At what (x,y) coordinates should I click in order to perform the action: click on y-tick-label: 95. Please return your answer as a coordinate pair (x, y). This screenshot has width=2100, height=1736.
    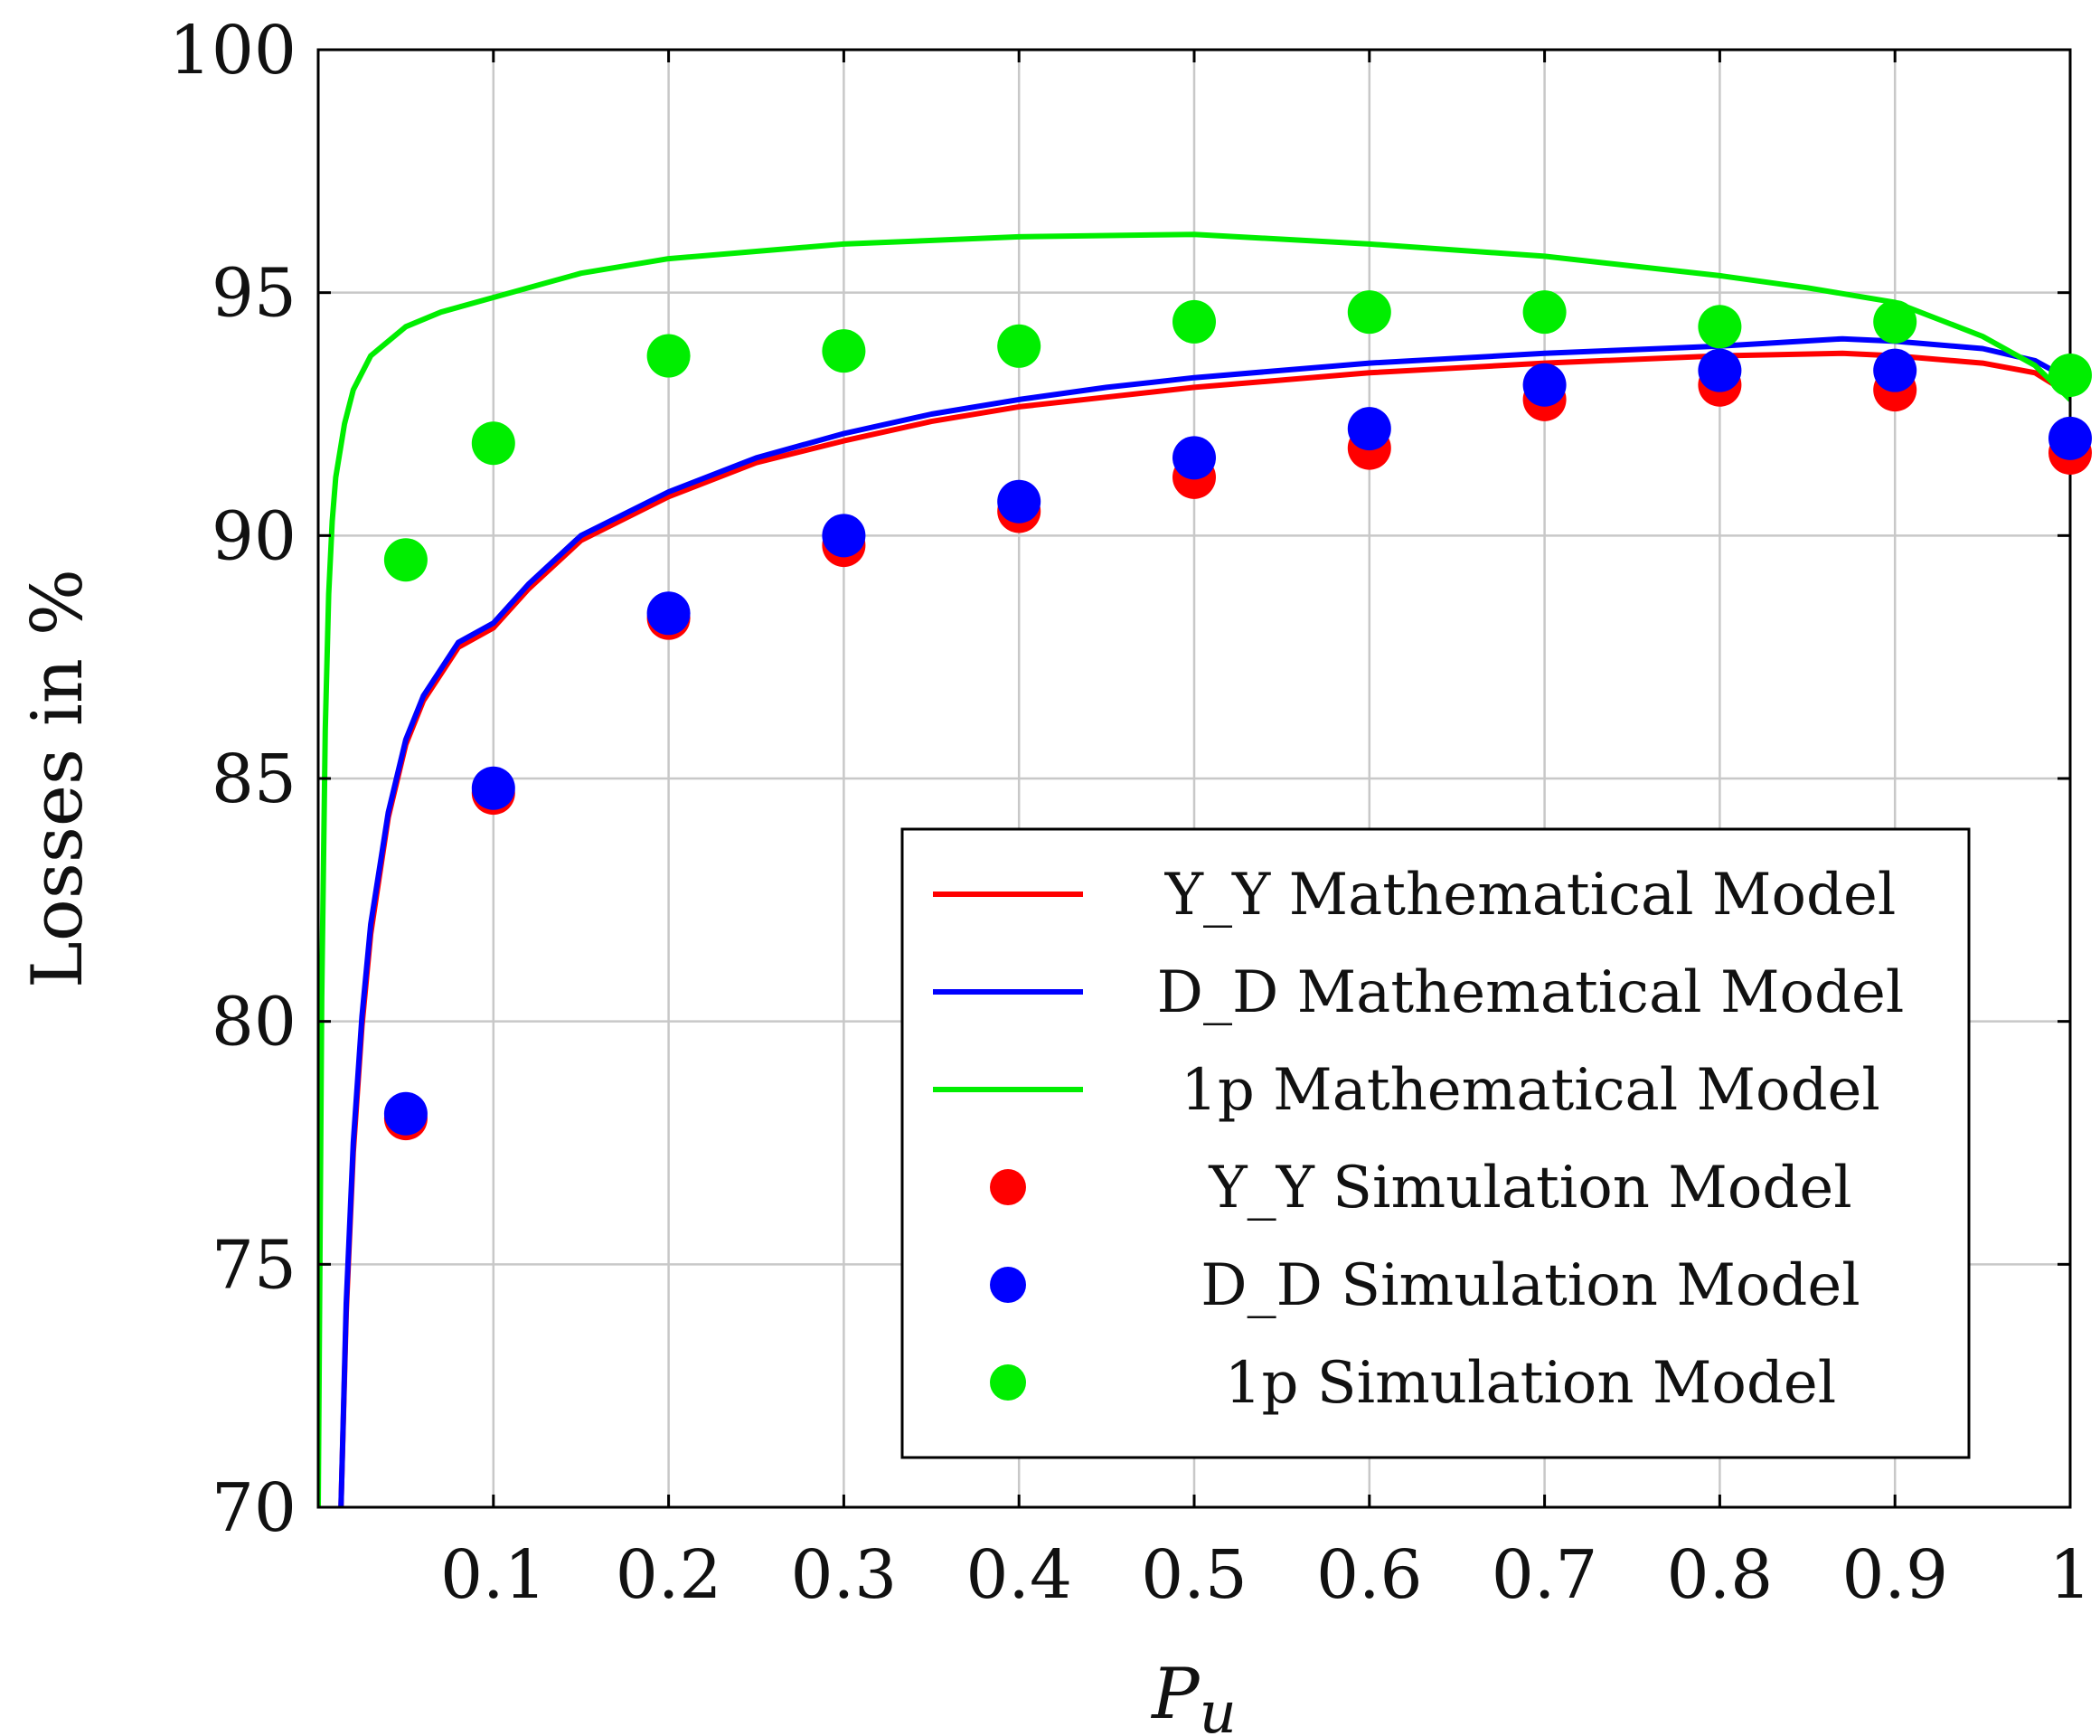
    Looking at the image, I should click on (254, 294).